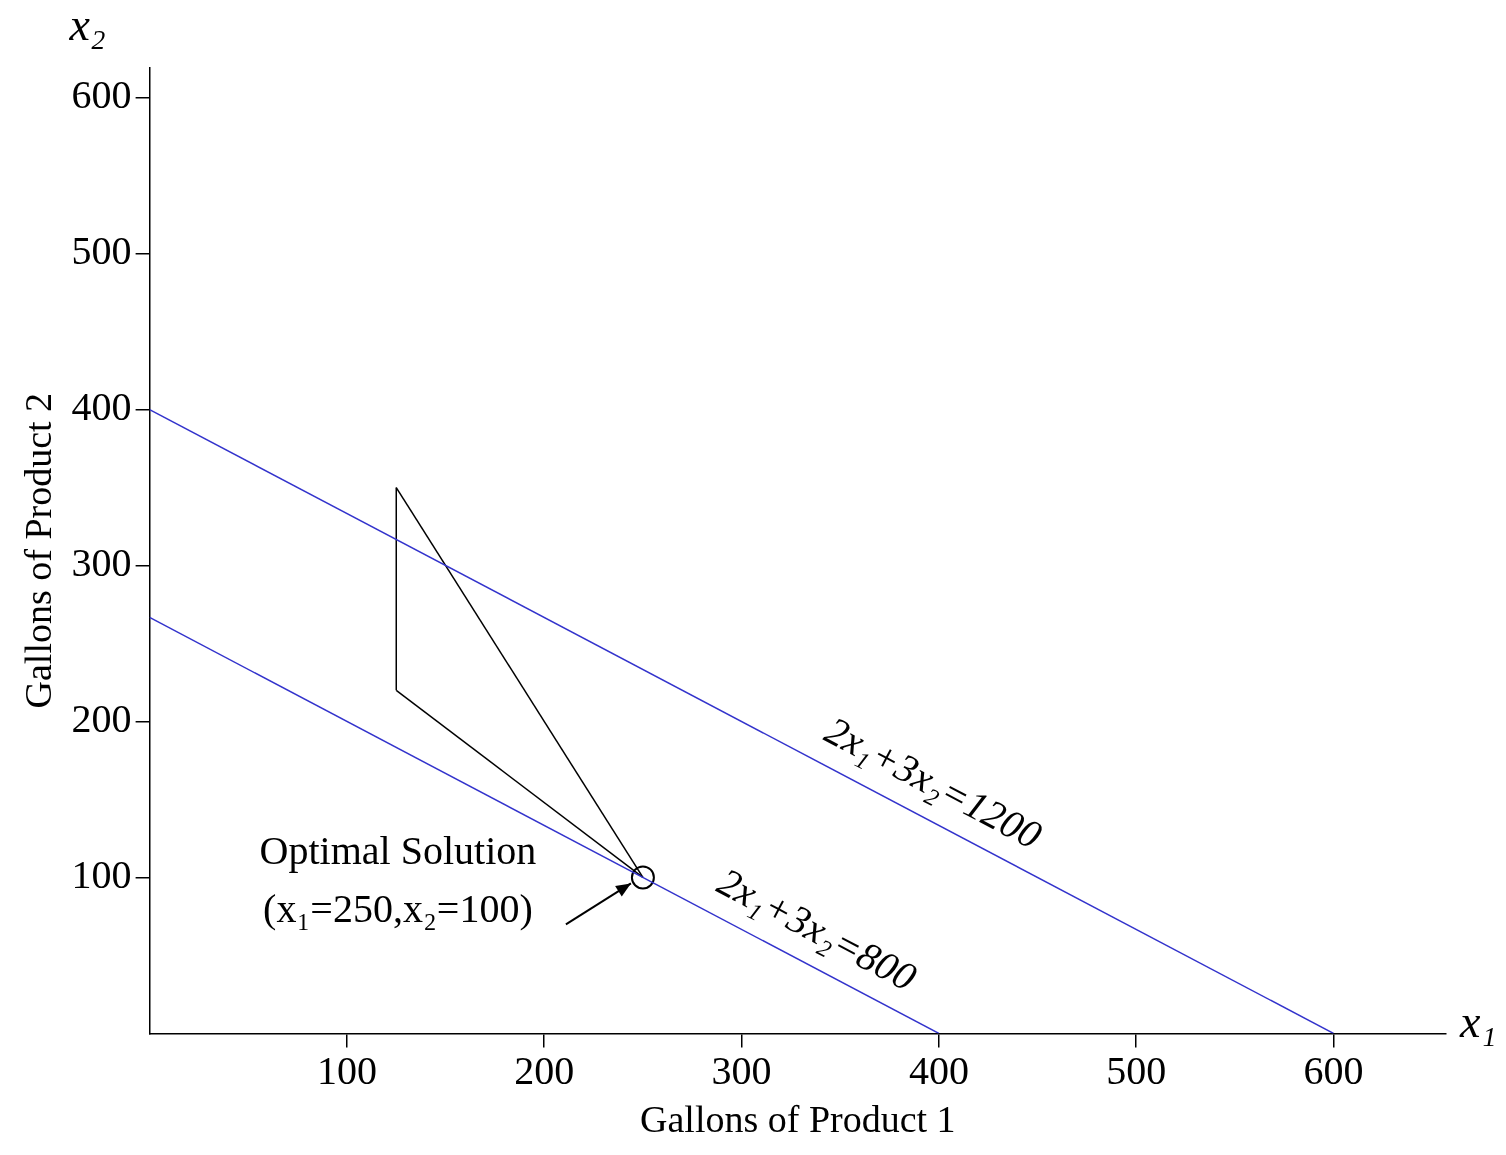 The image size is (1506, 1155). Describe the element at coordinates (101, 251) in the screenshot. I see `y-tick-label: 500` at that location.